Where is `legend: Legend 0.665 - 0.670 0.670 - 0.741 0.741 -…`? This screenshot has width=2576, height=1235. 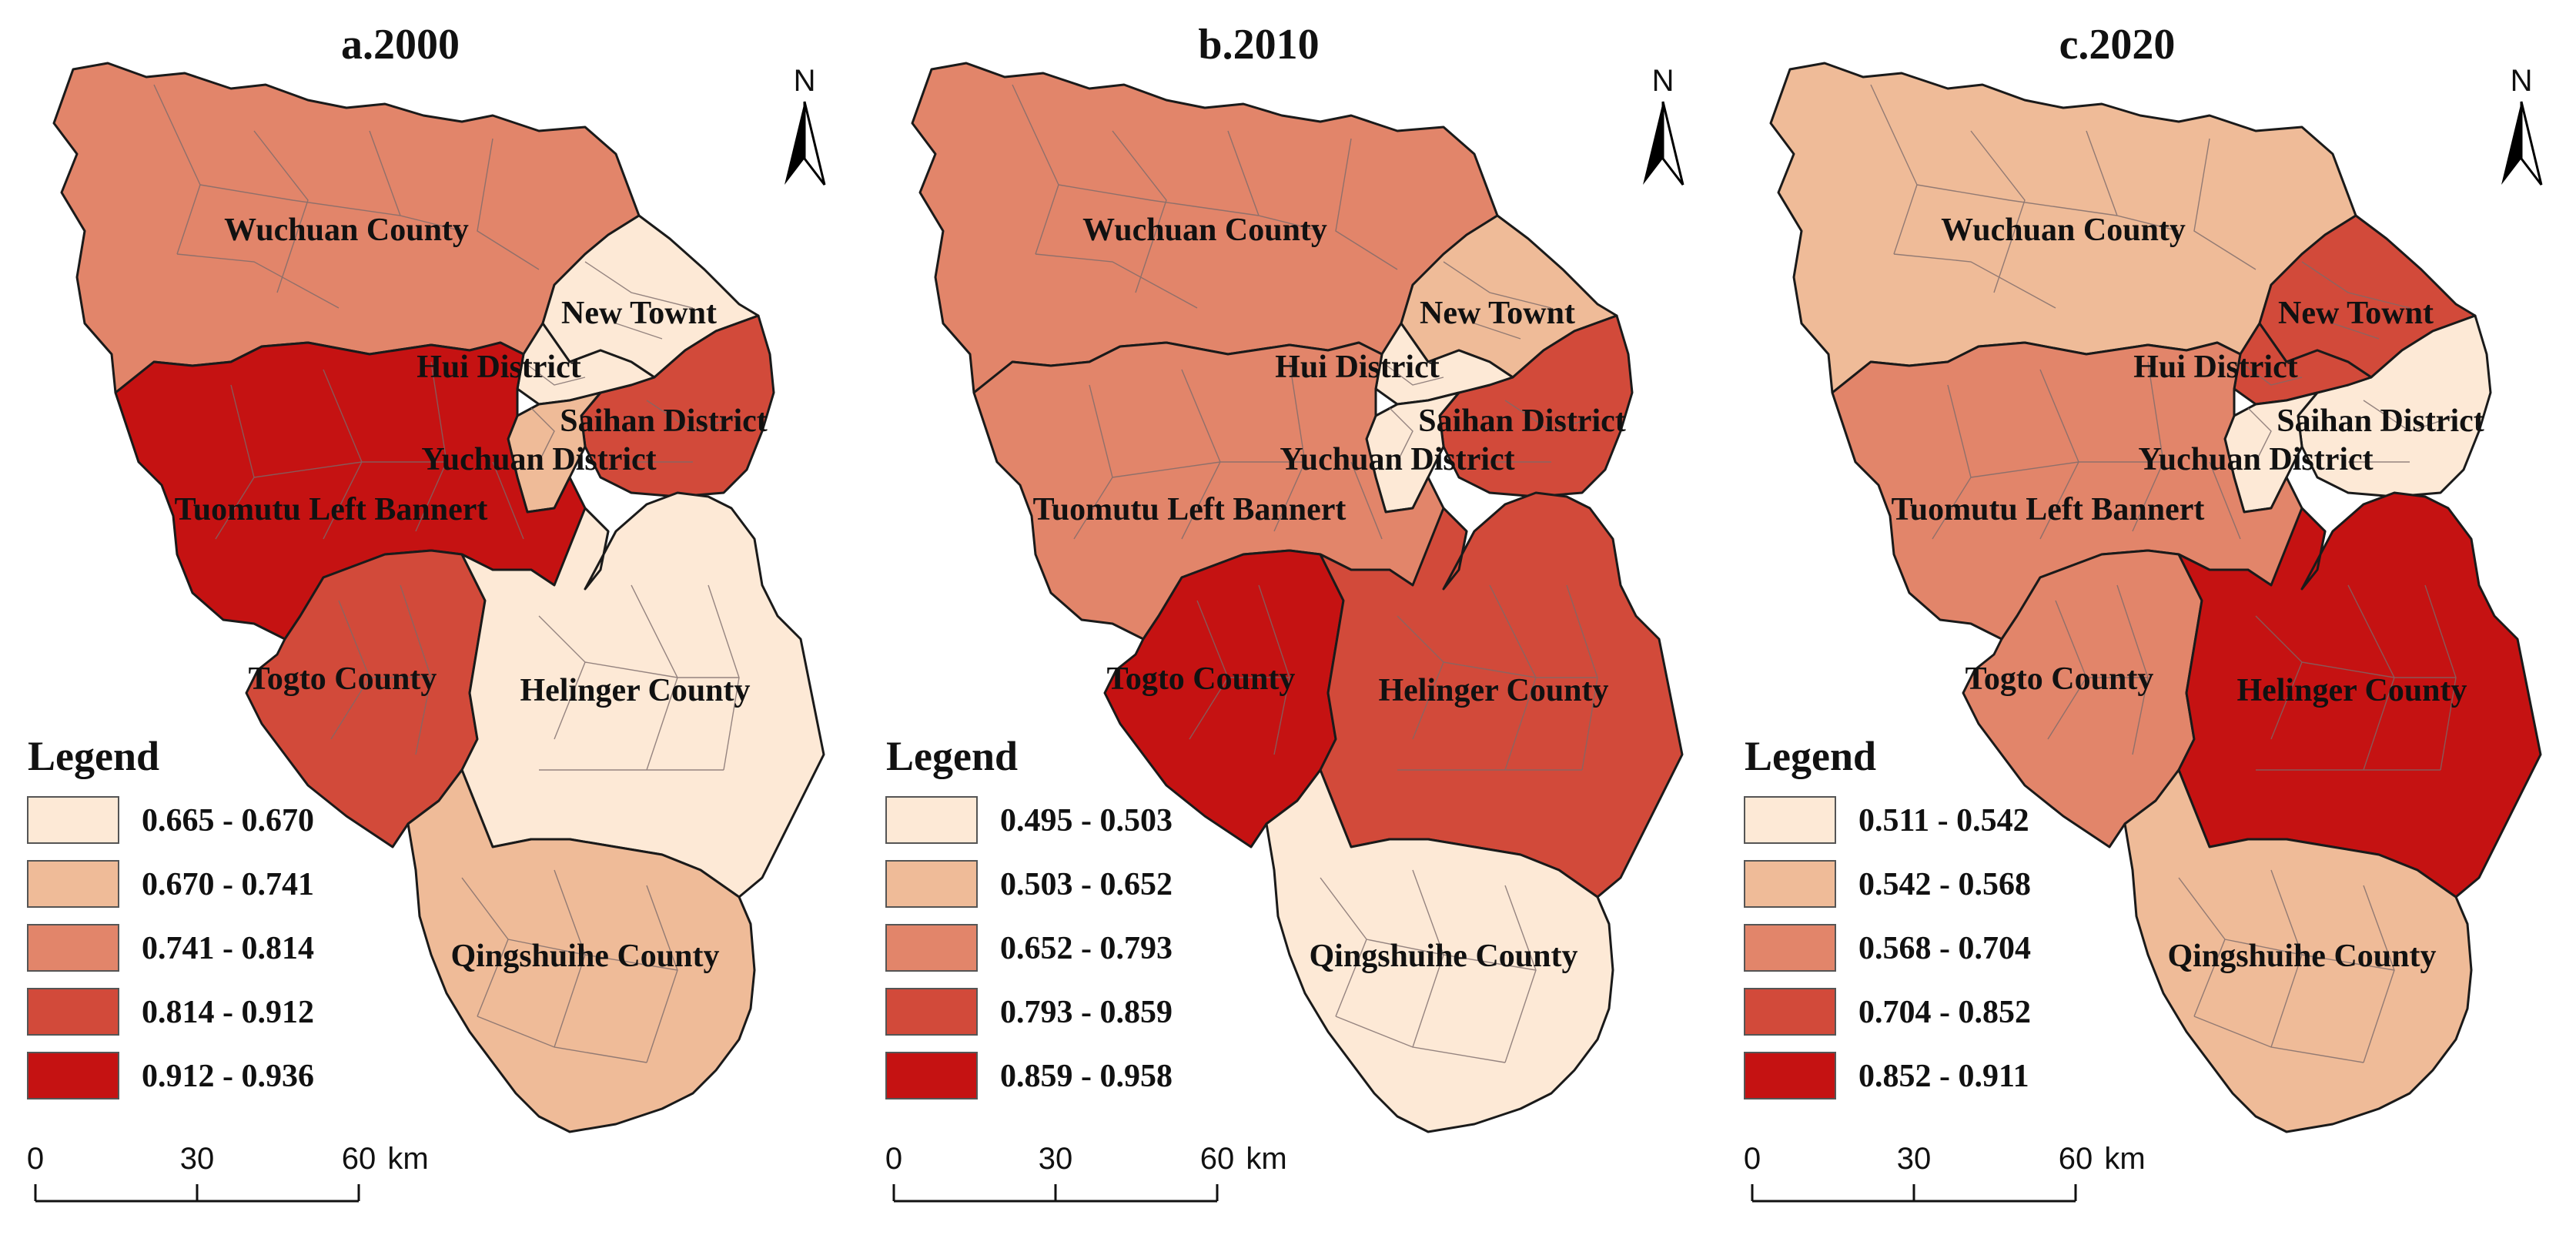
legend: Legend 0.665 - 0.670 0.670 - 0.741 0.741 -… is located at coordinates (171, 916).